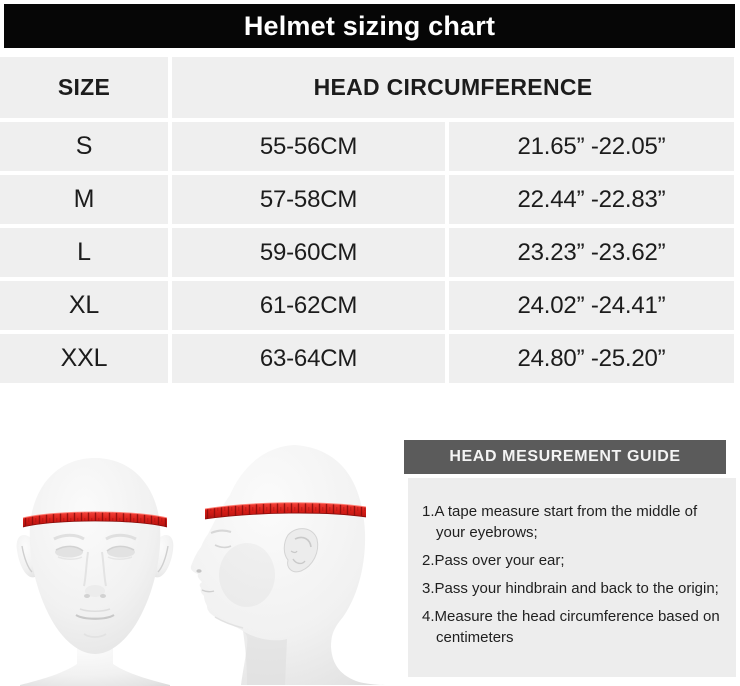  What do you see at coordinates (84, 199) in the screenshot?
I see `table-cell-size: M` at bounding box center [84, 199].